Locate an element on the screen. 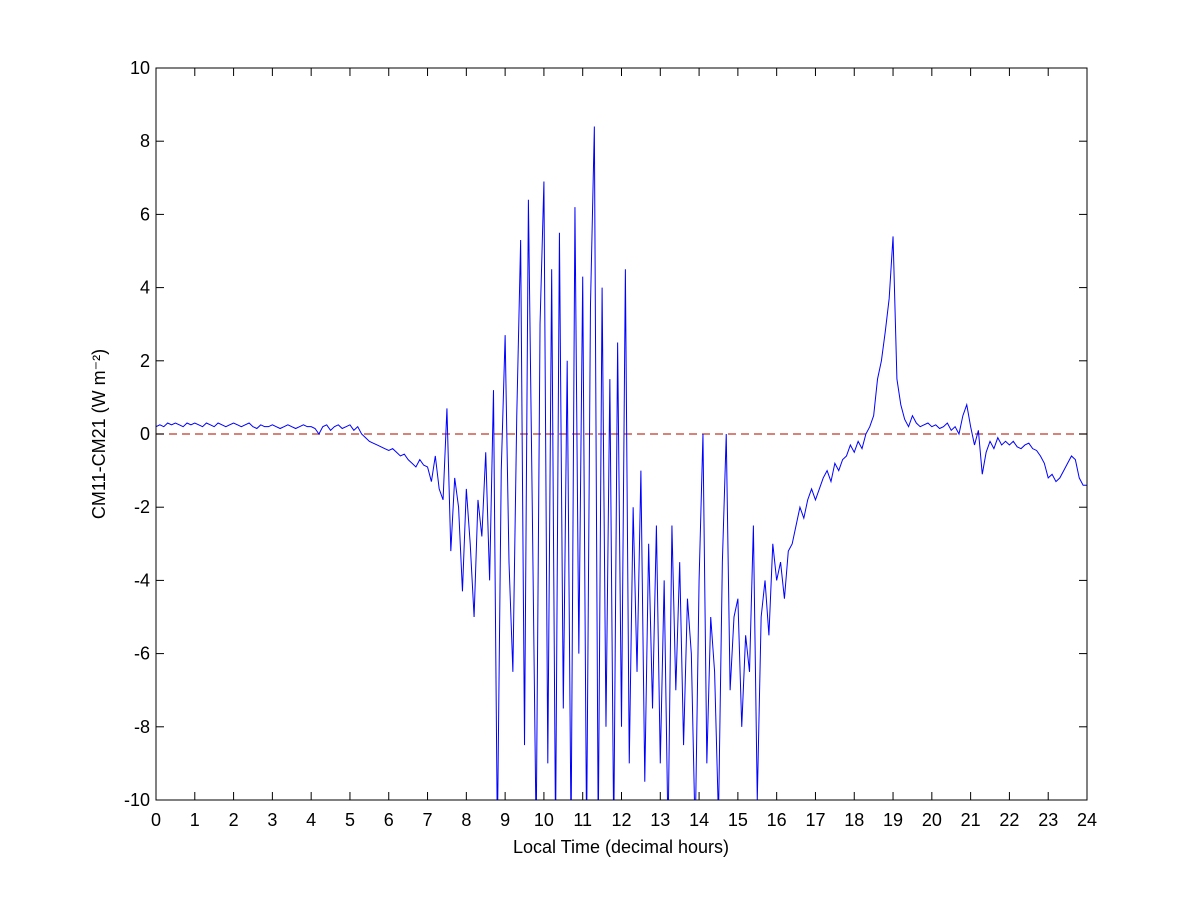 The width and height of the screenshot is (1201, 900). y-tick-label: 8 is located at coordinates (145, 141).